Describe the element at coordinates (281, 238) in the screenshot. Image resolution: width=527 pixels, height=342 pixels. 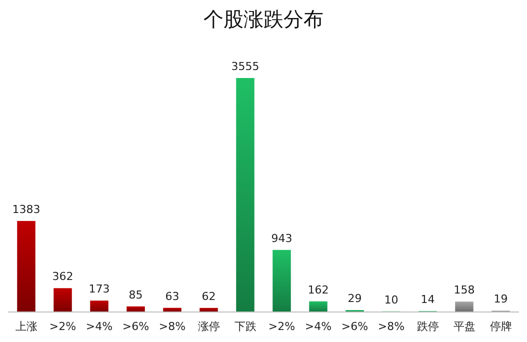
I see `data-label: 943` at that location.